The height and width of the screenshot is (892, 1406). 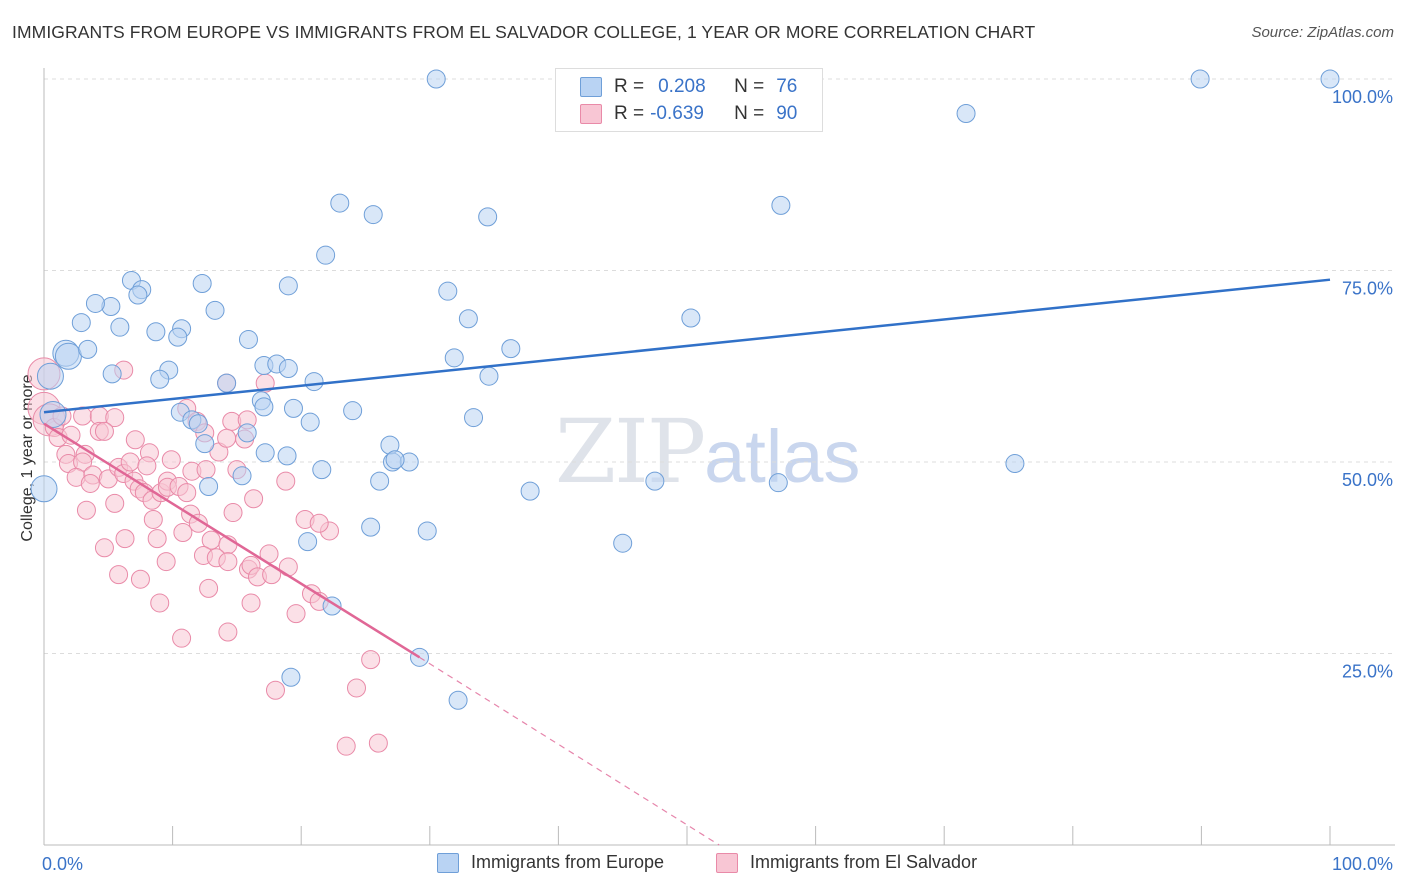 I want to click on source-credit: Source: ZipAtlas.com, so click(x=1322, y=32).